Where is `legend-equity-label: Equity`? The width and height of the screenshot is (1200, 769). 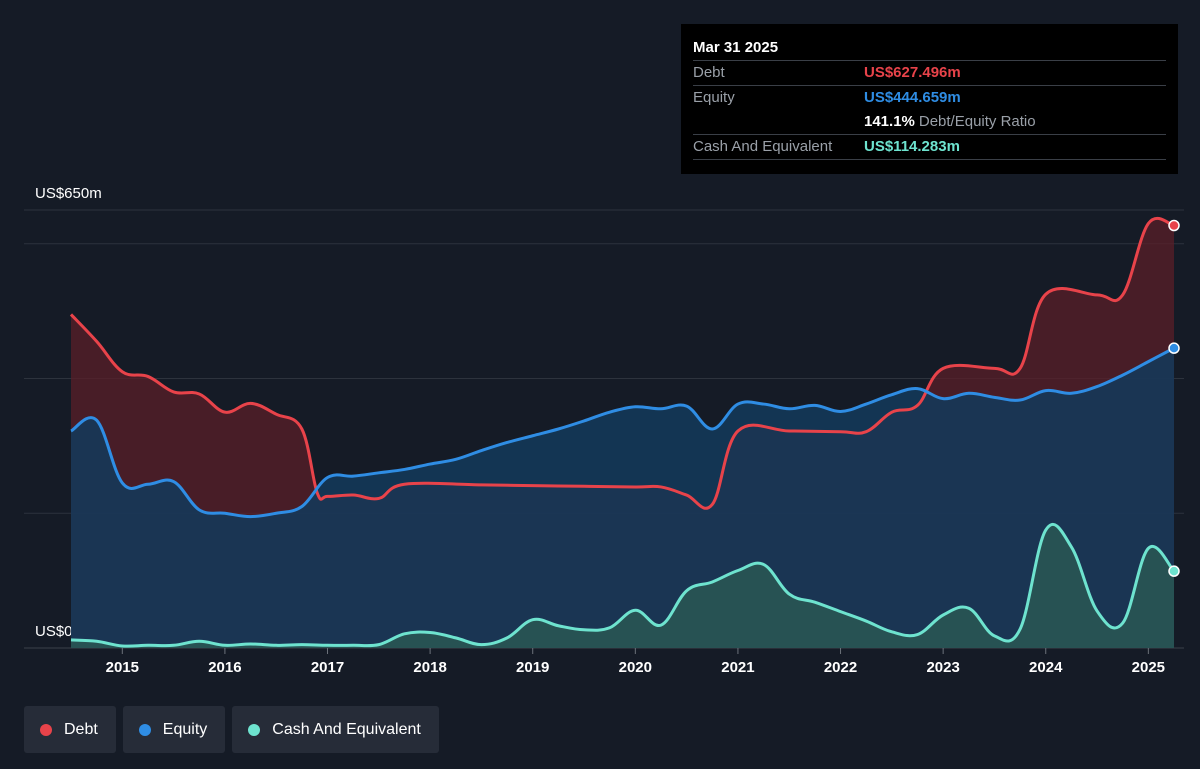 legend-equity-label: Equity is located at coordinates (185, 729).